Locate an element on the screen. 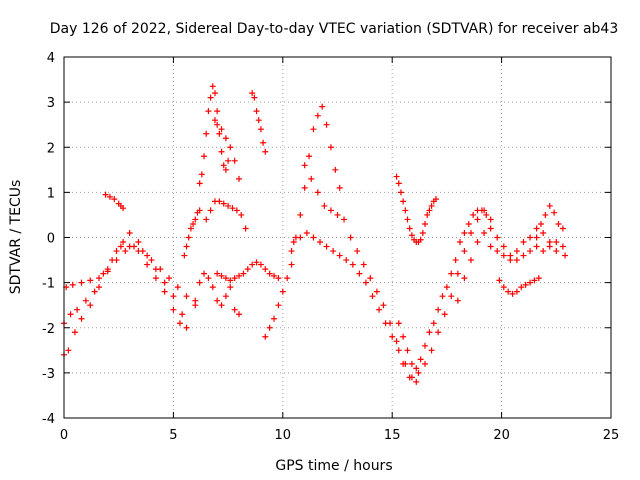 The image size is (640, 480). x-tick-label: 15 is located at coordinates (392, 435).